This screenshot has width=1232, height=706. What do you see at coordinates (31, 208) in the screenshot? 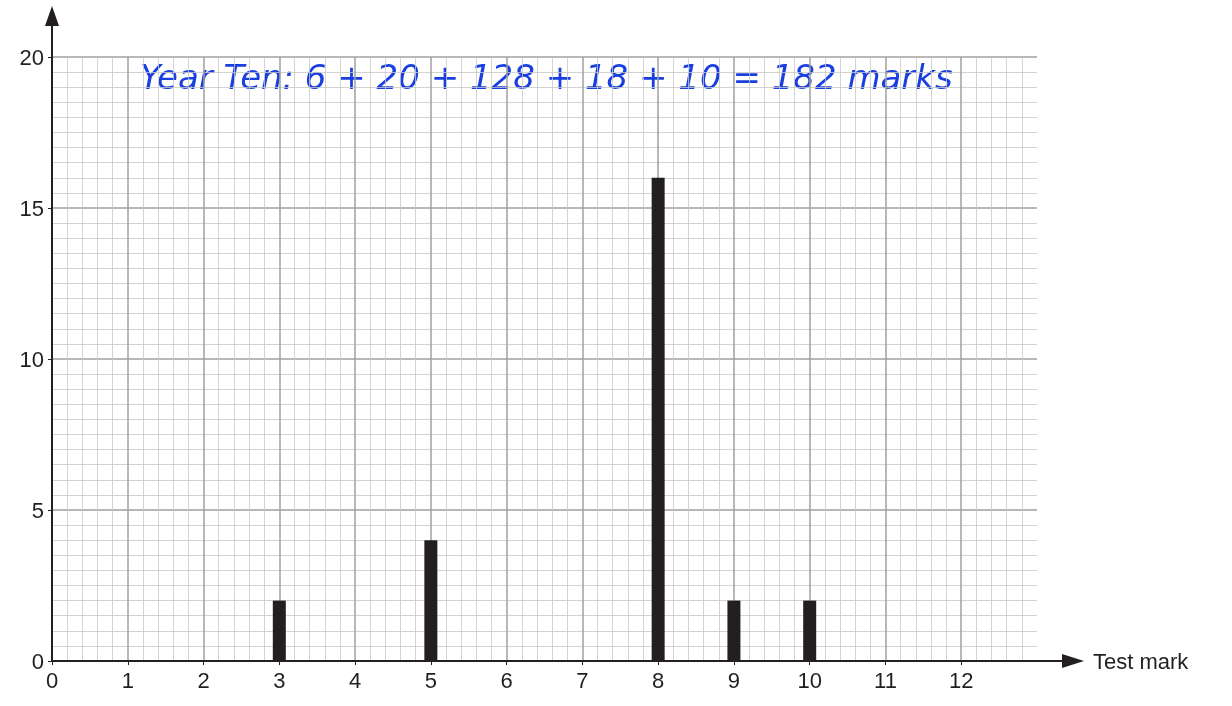
I see `y-tick-label: 15` at bounding box center [31, 208].